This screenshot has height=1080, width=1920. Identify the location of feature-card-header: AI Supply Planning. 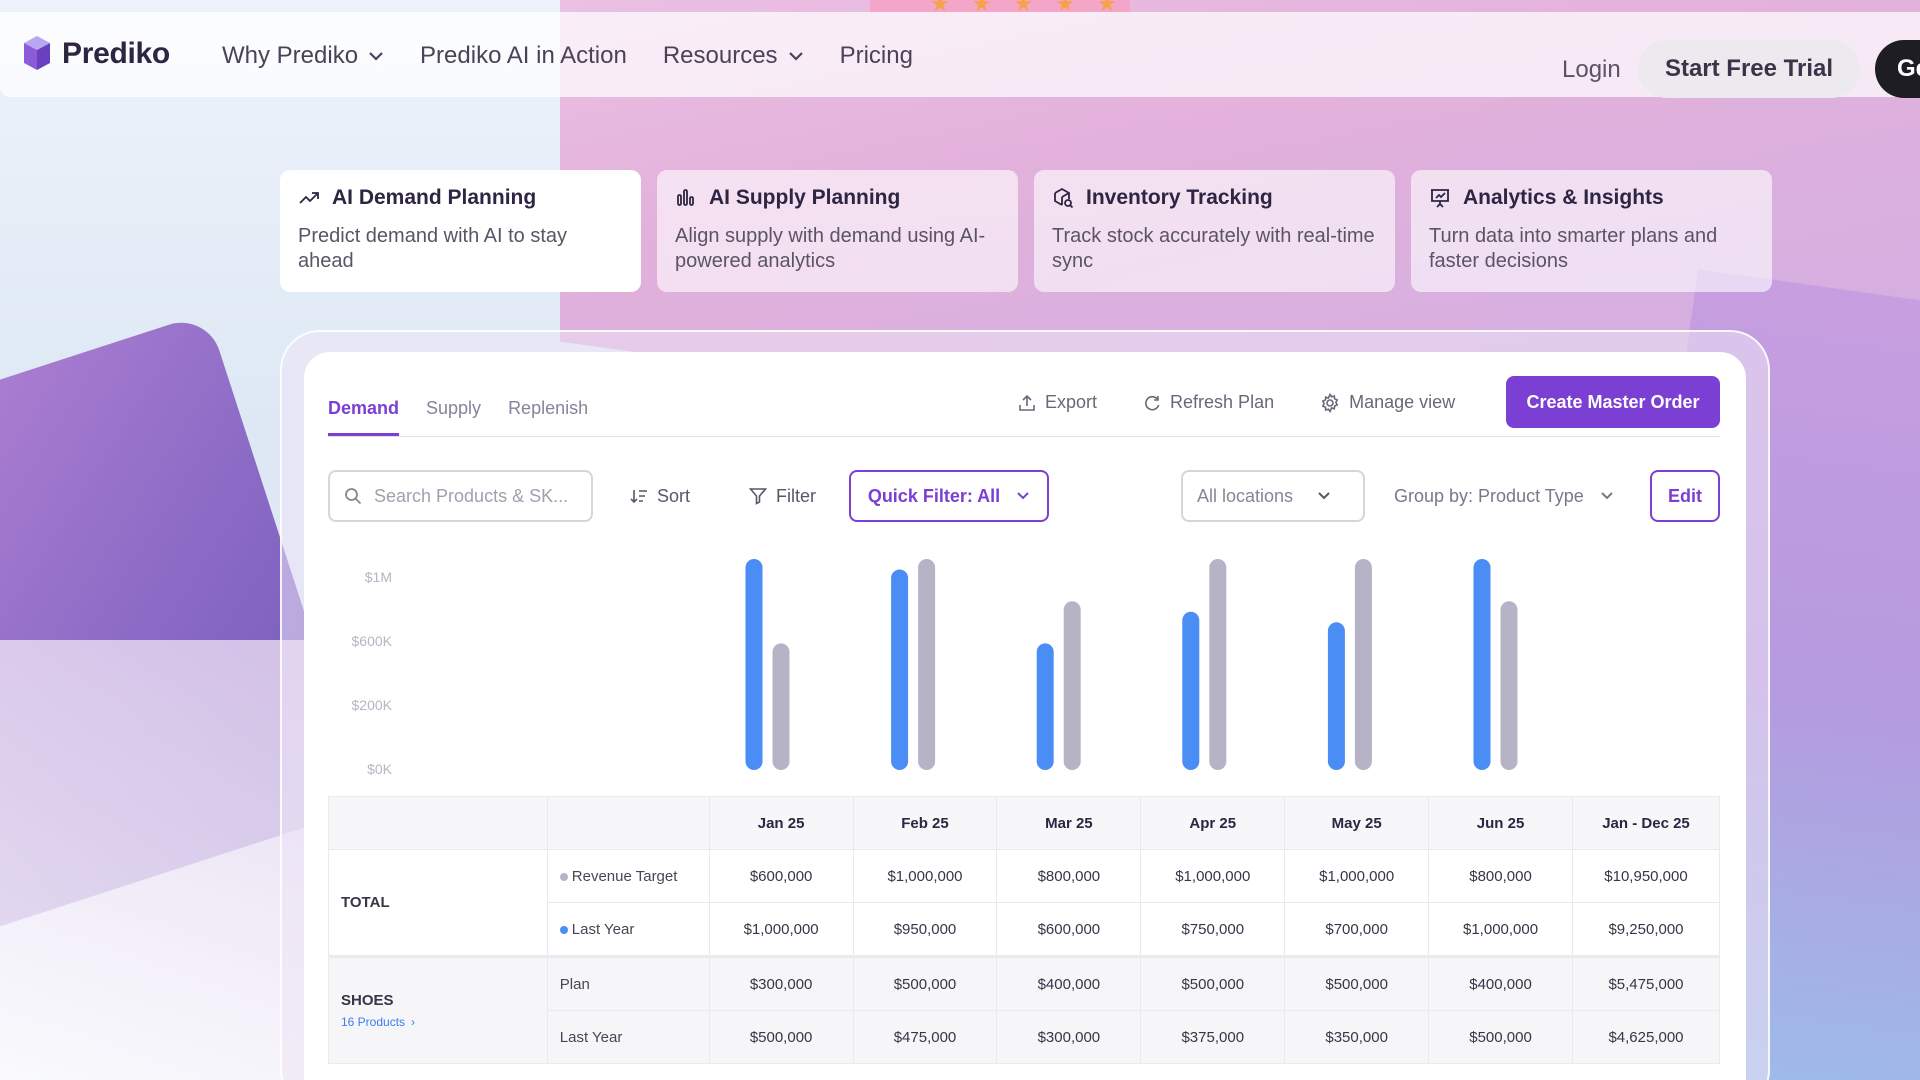
(837, 198).